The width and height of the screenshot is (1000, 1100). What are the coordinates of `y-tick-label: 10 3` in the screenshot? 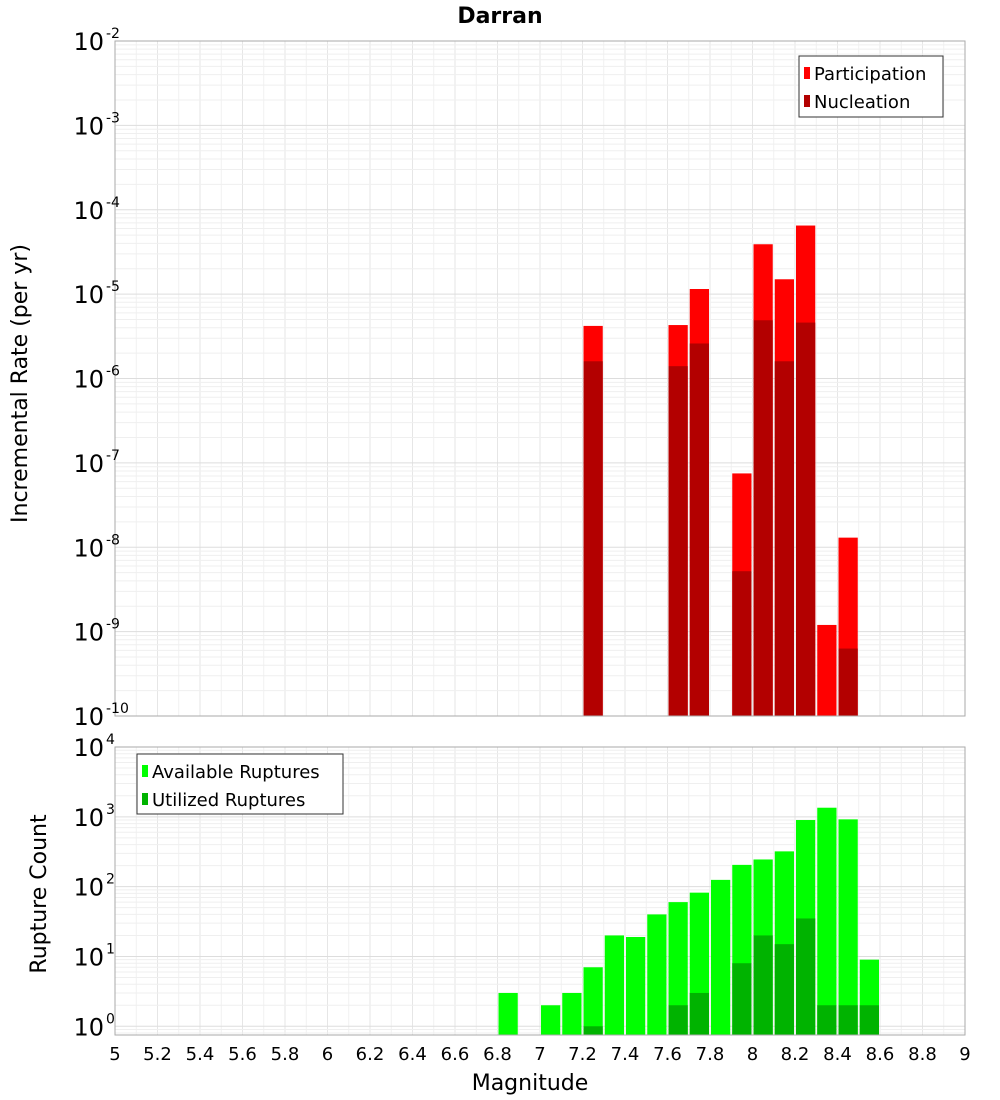 It's located at (93, 817).